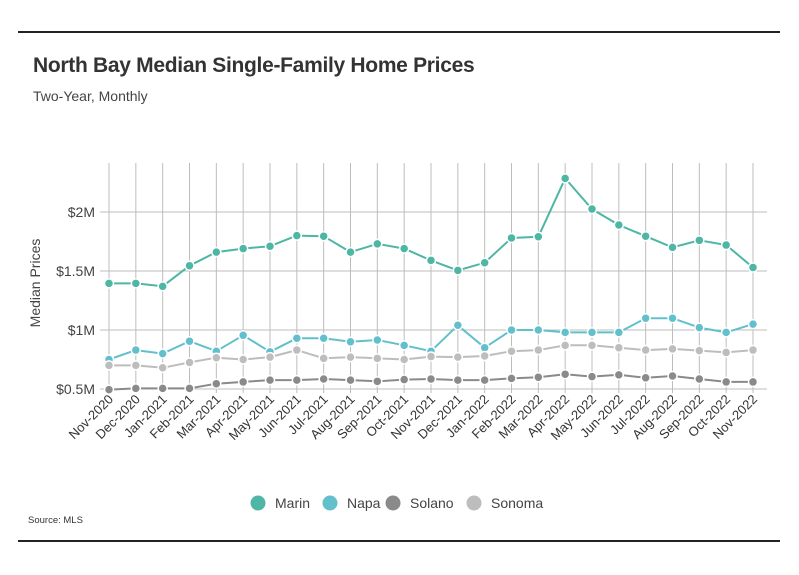  I want to click on legend-label: Sonoma, so click(517, 503).